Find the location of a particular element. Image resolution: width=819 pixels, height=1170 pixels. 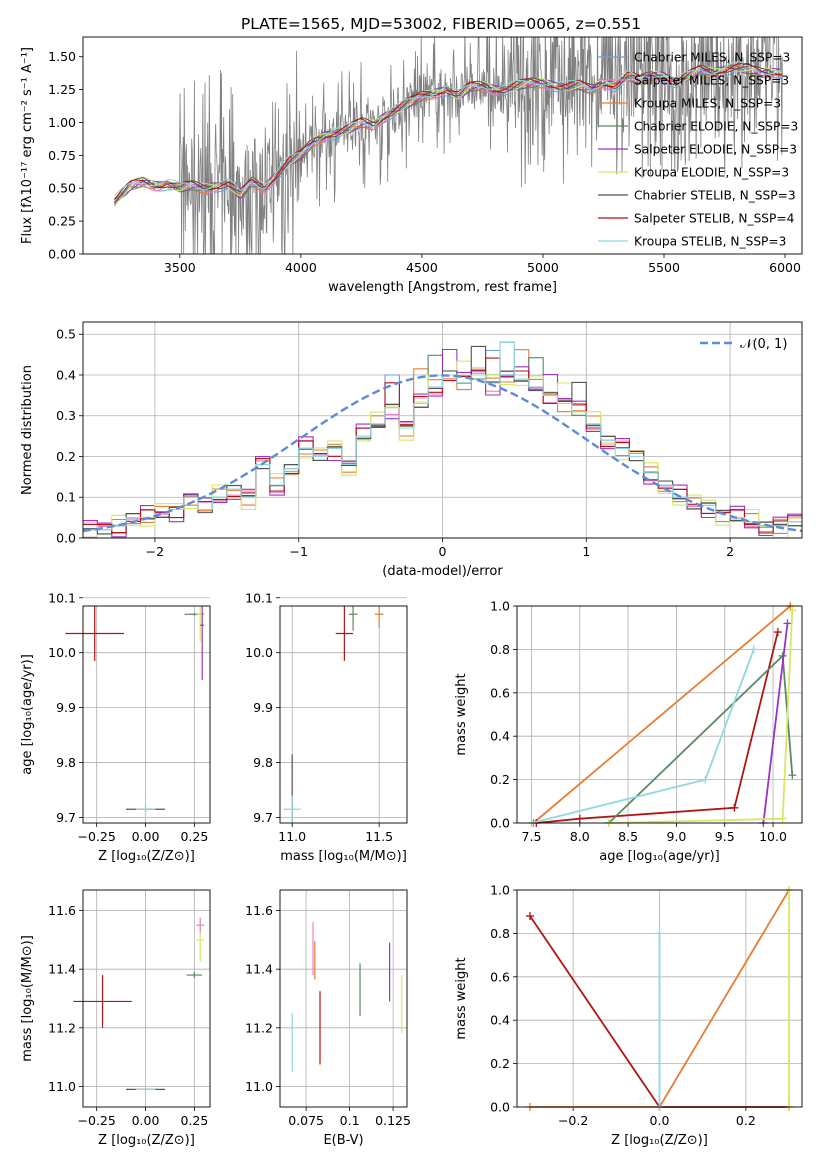

y-tick-label: 0.00 is located at coordinates (62, 254).